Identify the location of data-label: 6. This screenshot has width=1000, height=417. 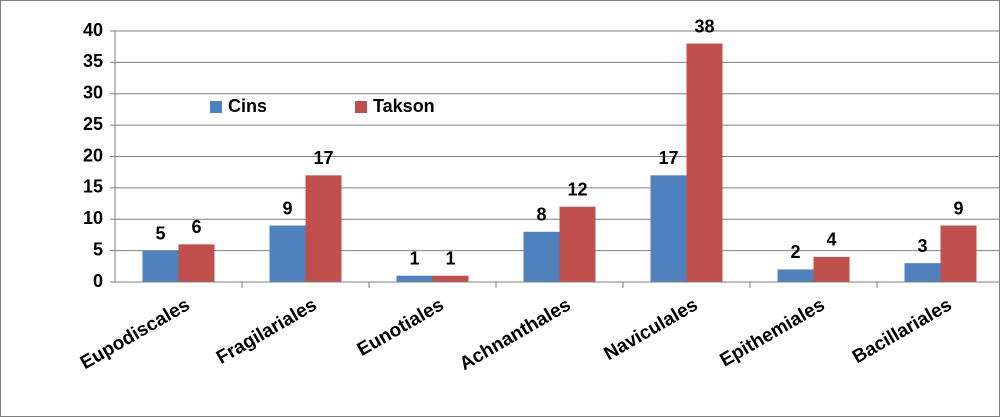
(196, 227).